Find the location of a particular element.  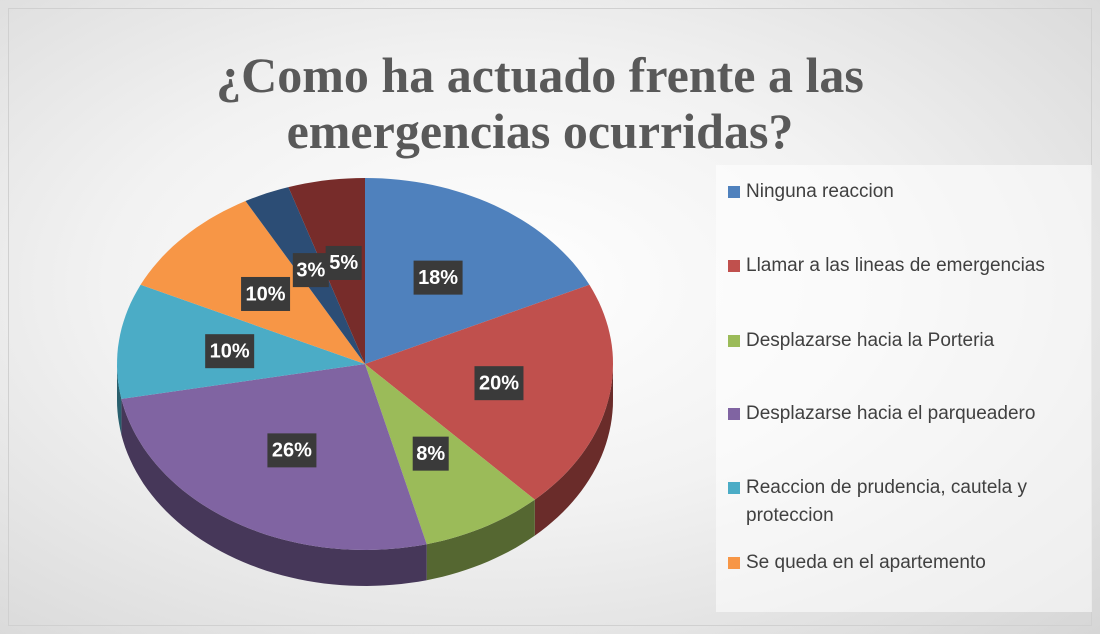

data-label: 18% is located at coordinates (438, 278).